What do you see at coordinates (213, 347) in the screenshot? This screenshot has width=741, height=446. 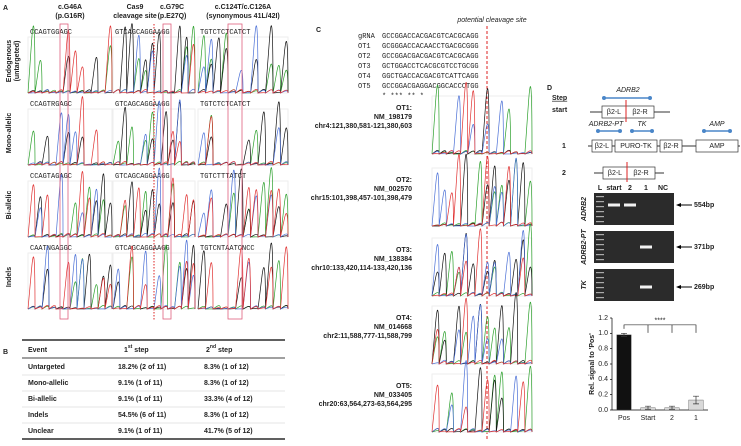 I see `ordinal-suffix: nd` at bounding box center [213, 347].